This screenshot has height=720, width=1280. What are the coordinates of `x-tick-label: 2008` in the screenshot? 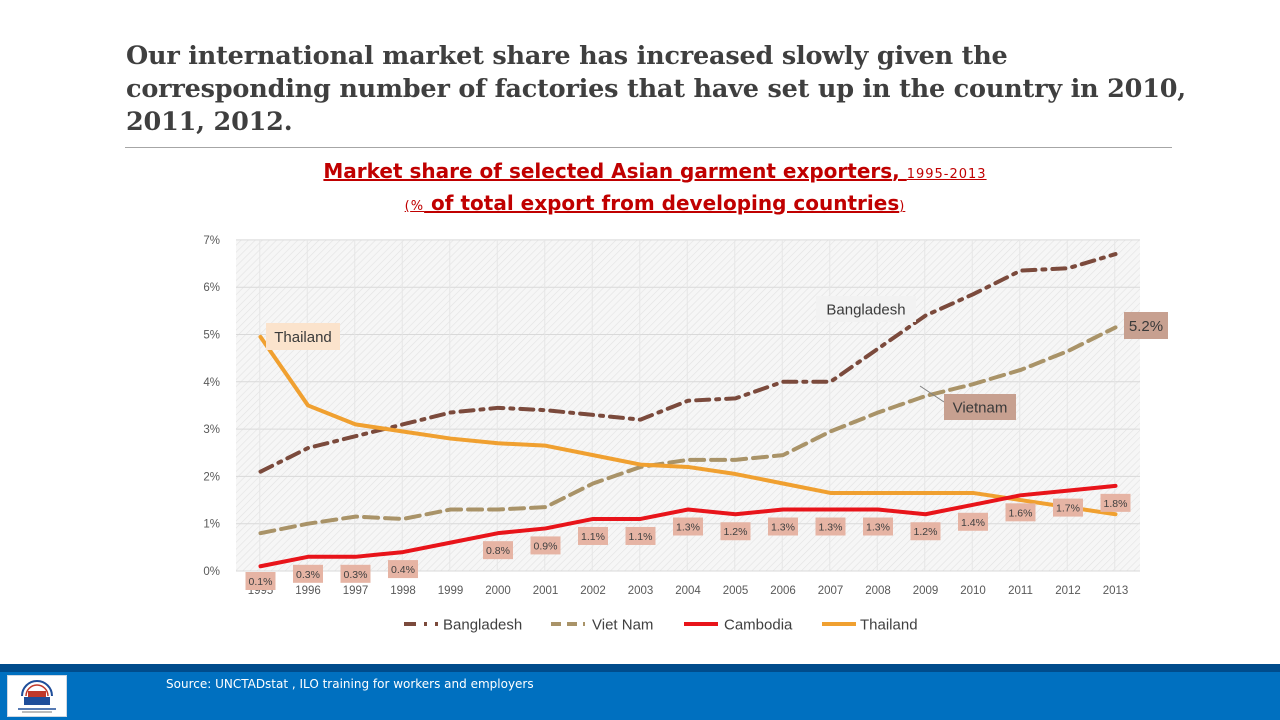 It's located at (878, 591).